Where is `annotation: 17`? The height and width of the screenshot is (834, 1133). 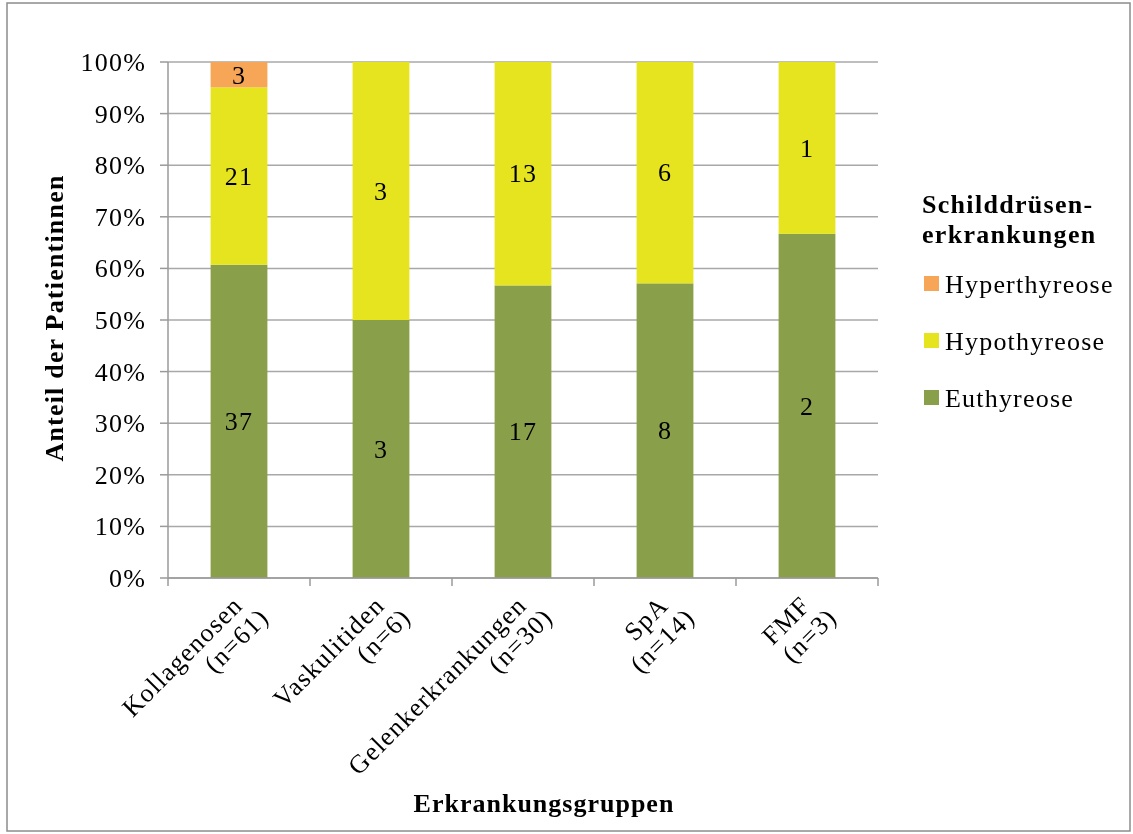
annotation: 17 is located at coordinates (523, 431).